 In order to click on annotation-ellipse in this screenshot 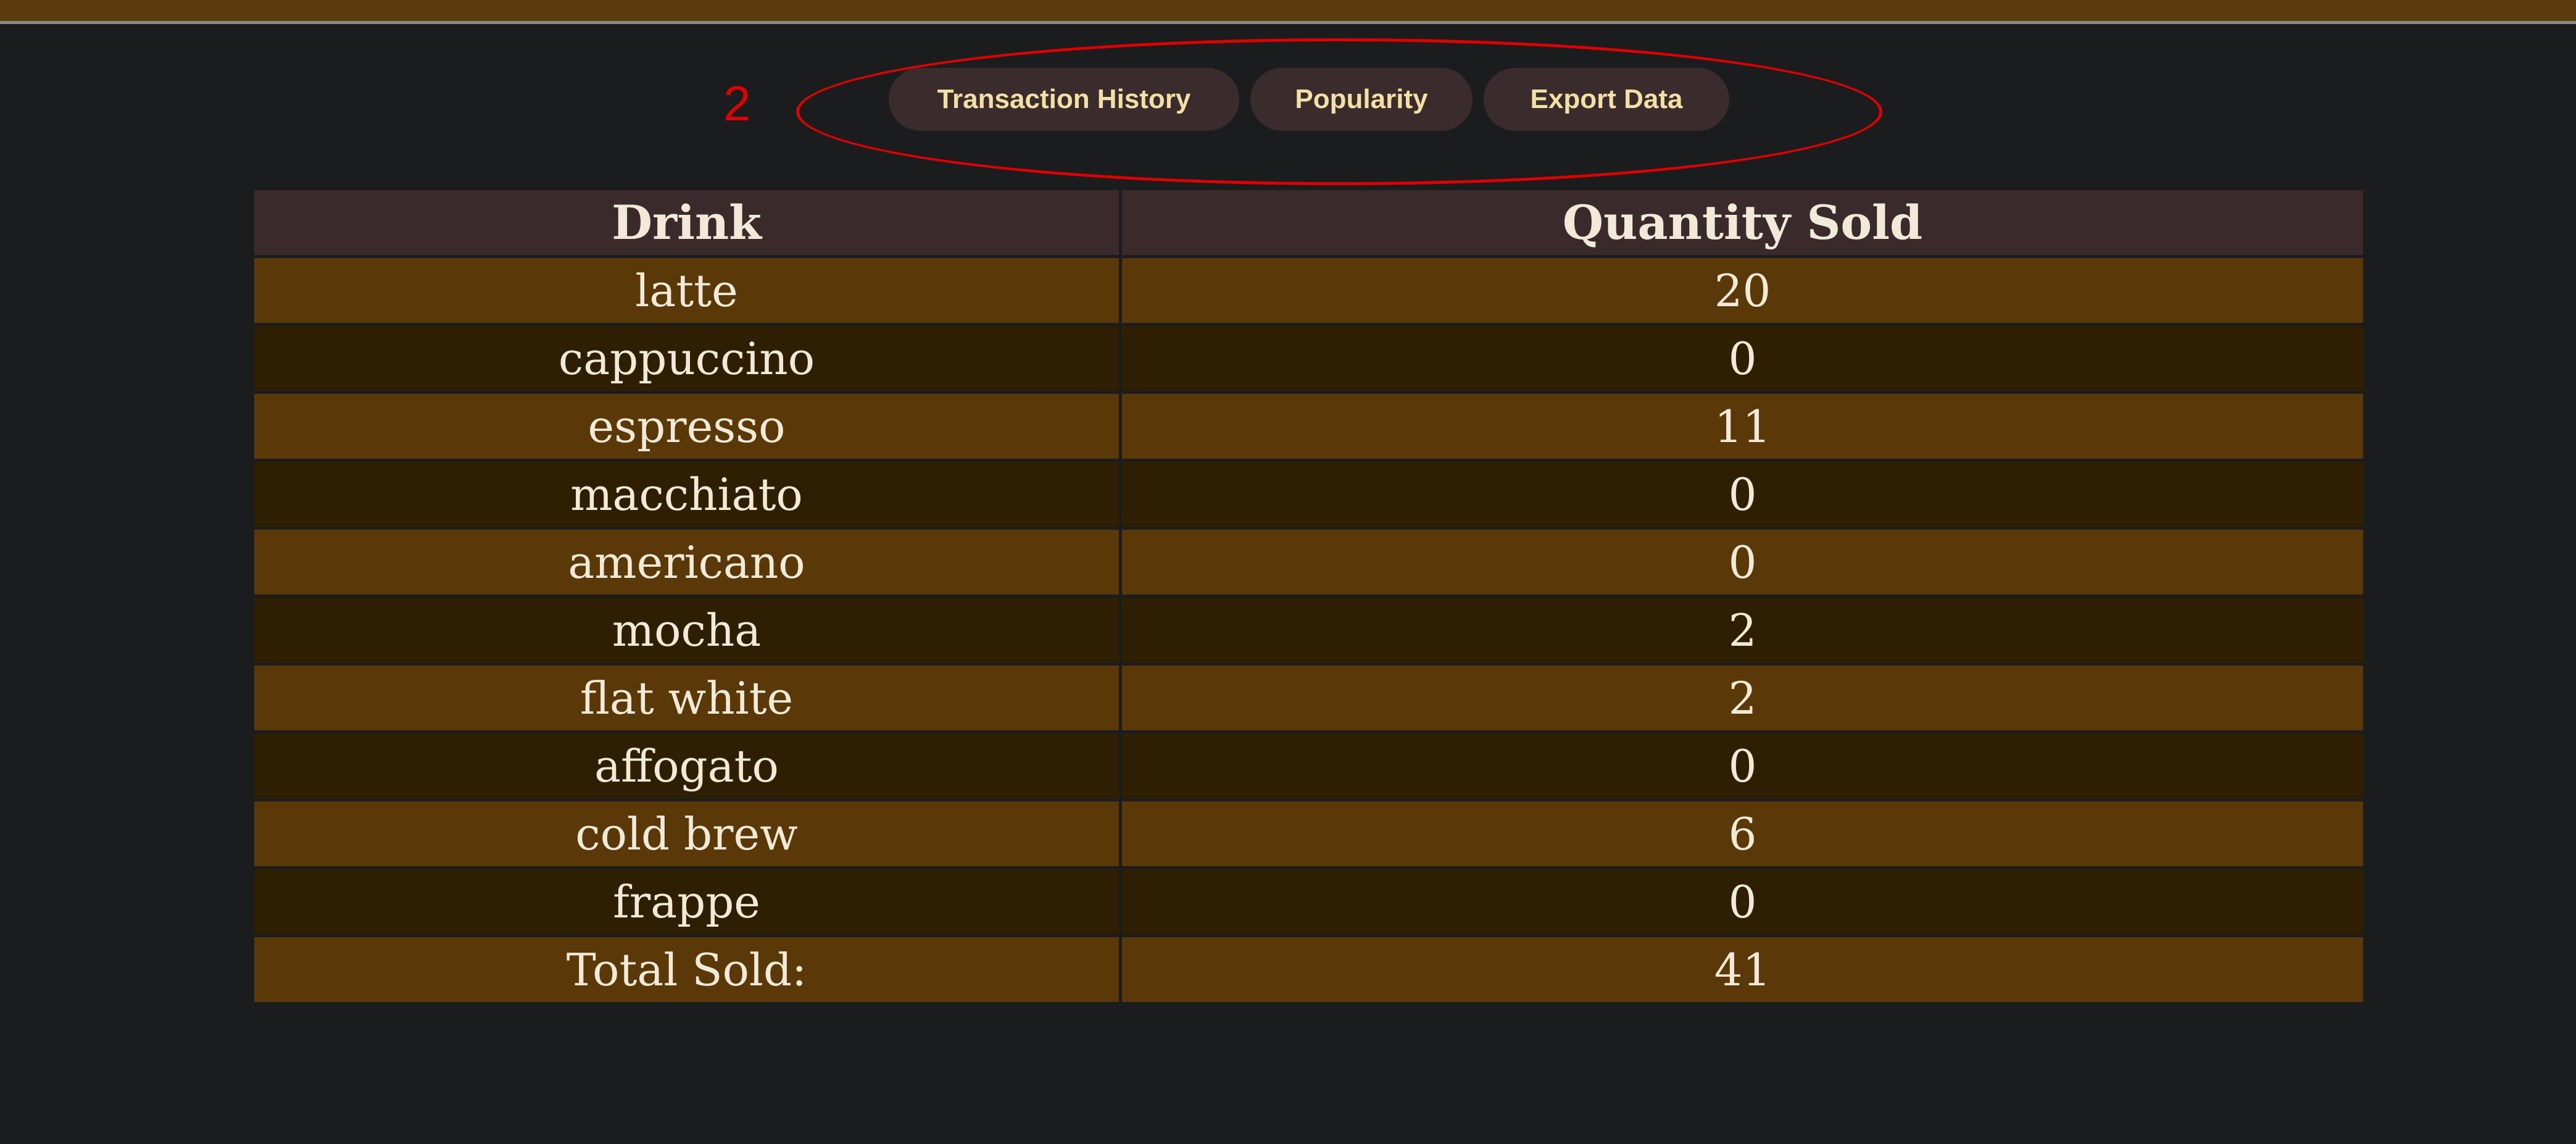, I will do `click(1339, 111)`.